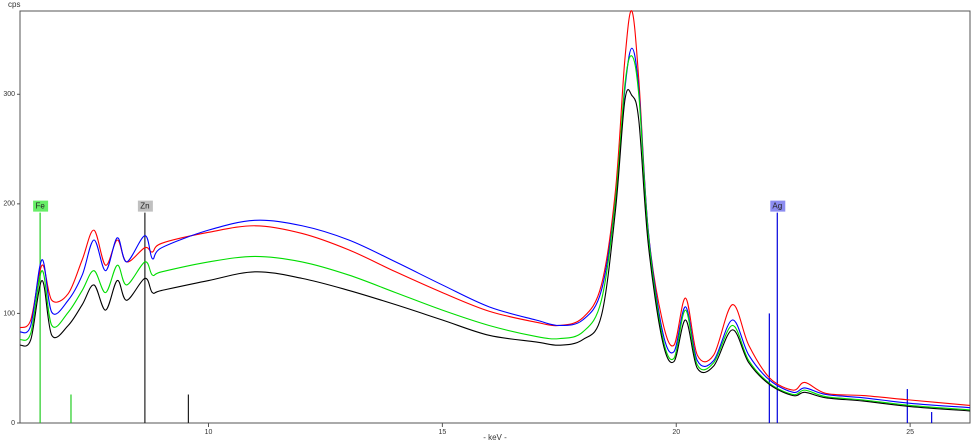  I want to click on element-label: Fe, so click(40, 206).